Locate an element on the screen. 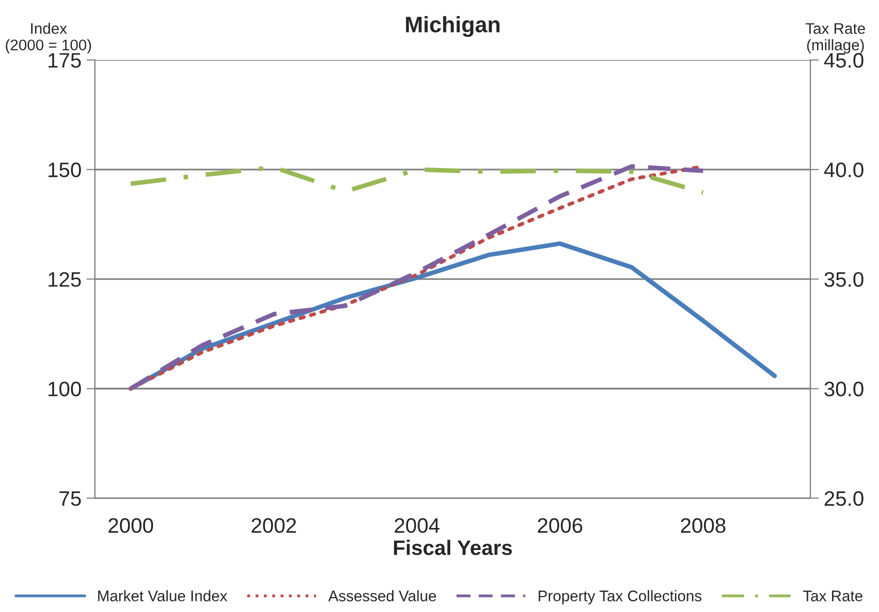  chart-title: Michigan is located at coordinates (453, 26).